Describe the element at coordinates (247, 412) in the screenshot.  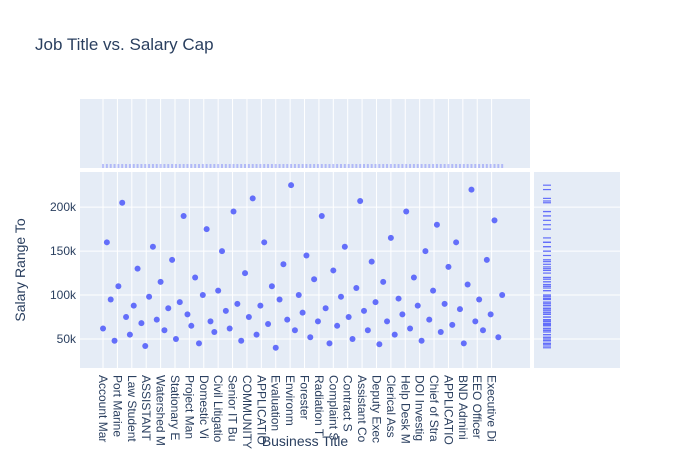
I see `x-tick-label: COMMUNITY` at that location.